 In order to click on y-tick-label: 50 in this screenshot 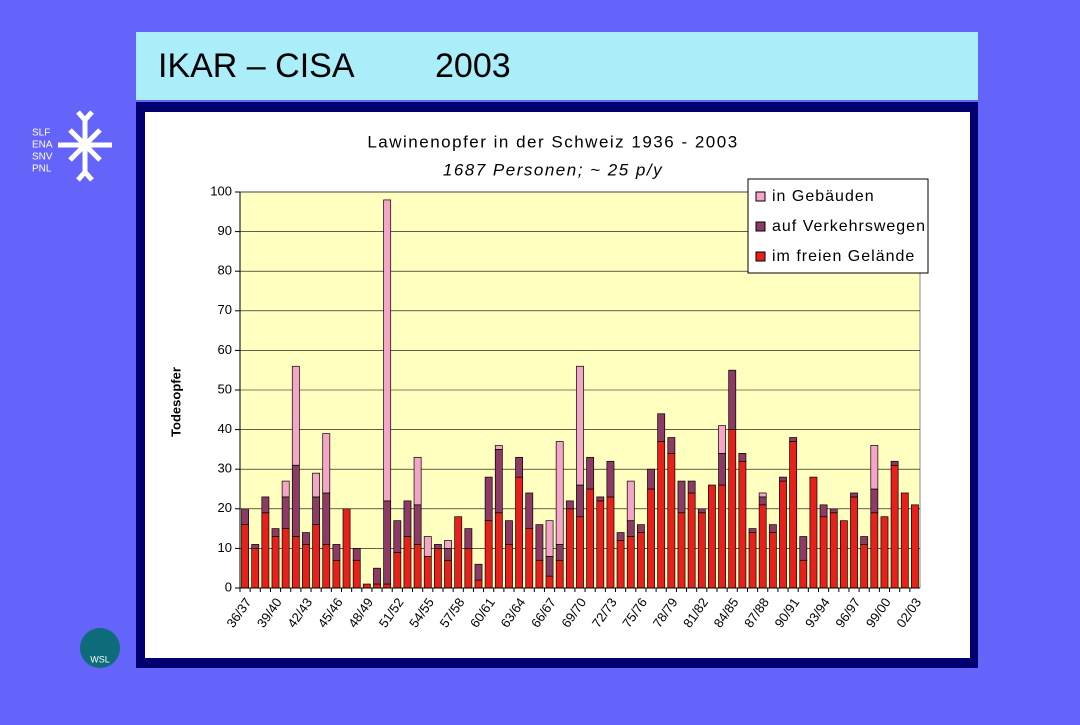, I will do `click(225, 388)`.